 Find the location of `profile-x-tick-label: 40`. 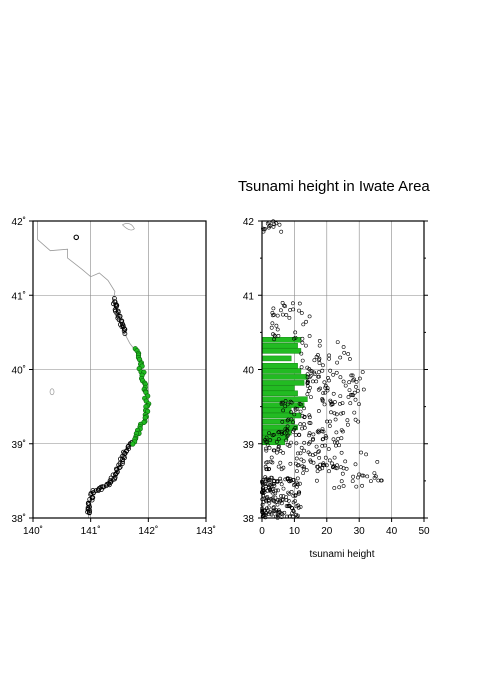

profile-x-tick-label: 40 is located at coordinates (392, 531).